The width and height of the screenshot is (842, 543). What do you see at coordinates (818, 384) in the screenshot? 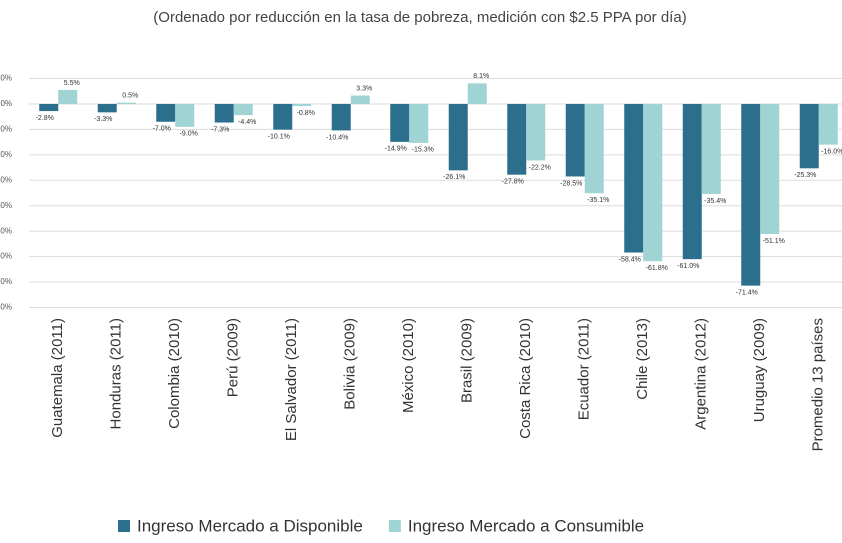
I see `x-tick-label: Promedio 13 países` at bounding box center [818, 384].